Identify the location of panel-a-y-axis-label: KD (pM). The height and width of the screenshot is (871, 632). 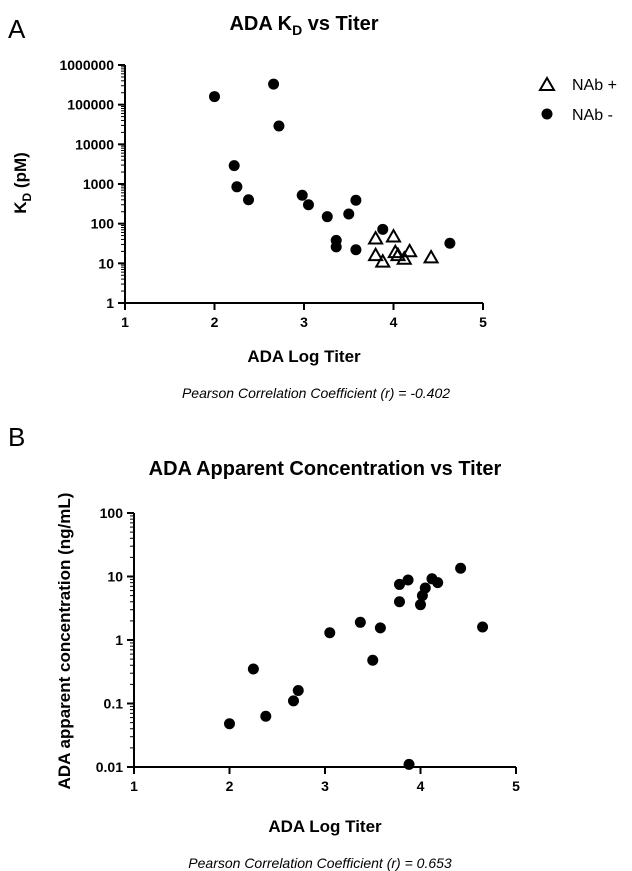
(22, 183).